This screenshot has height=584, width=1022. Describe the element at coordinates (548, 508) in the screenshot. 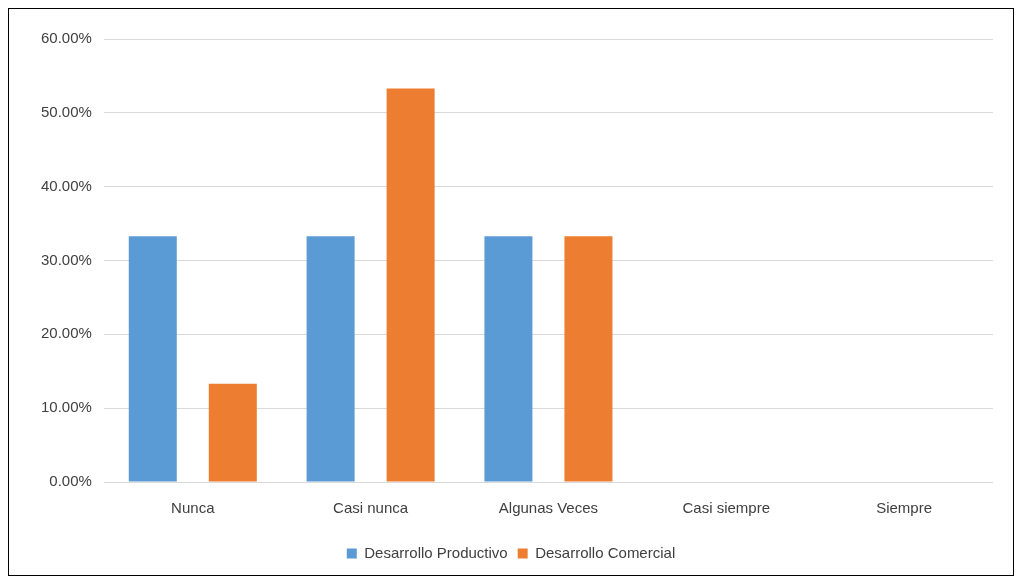

I see `x-tick-label: Algunas Veces` at that location.